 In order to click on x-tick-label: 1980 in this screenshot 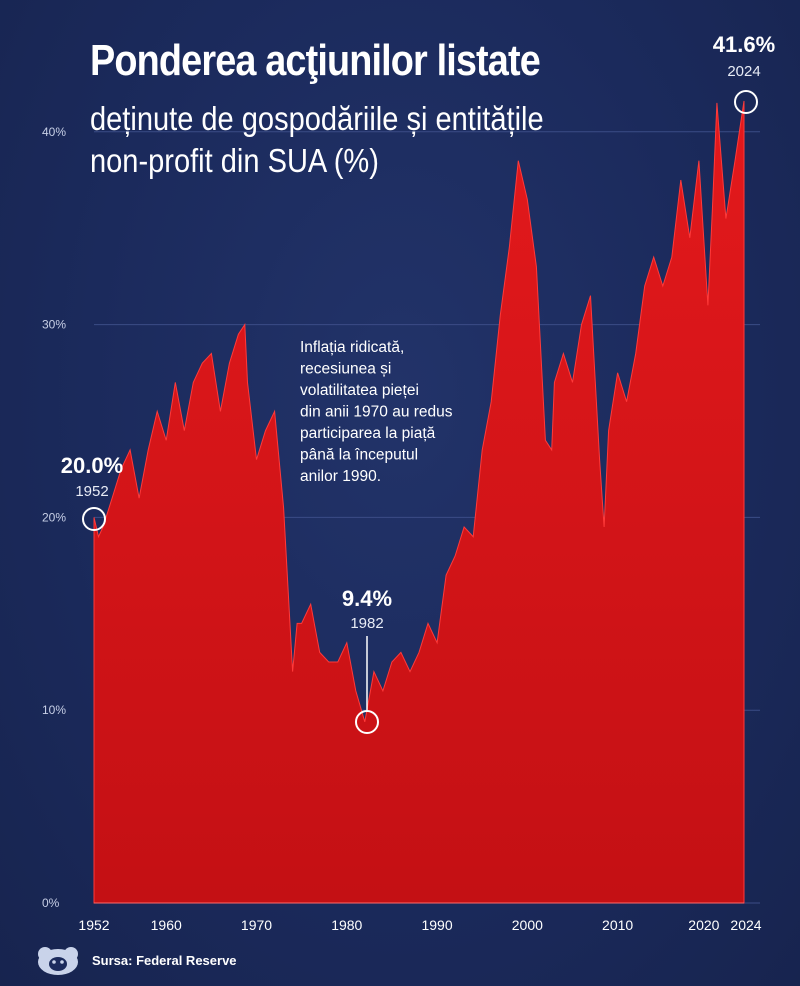, I will do `click(346, 925)`.